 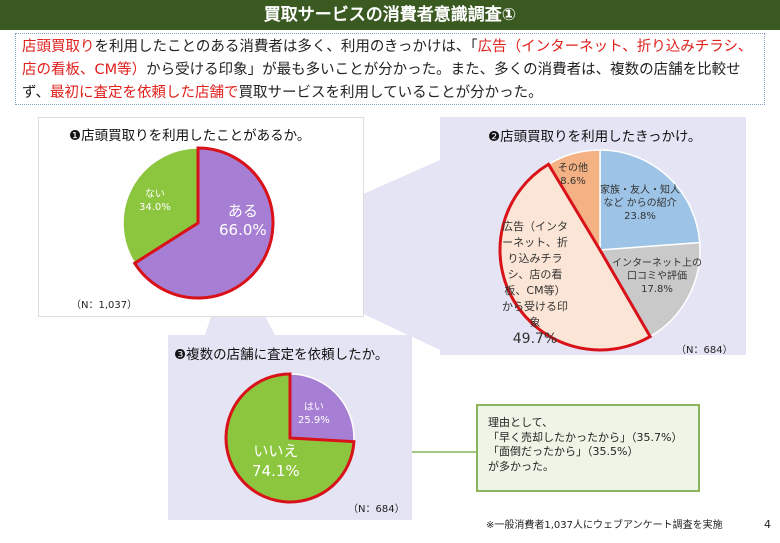 I want to click on chart-title: ❷店頭買取りを利用したきっかけ。, so click(x=595, y=137).